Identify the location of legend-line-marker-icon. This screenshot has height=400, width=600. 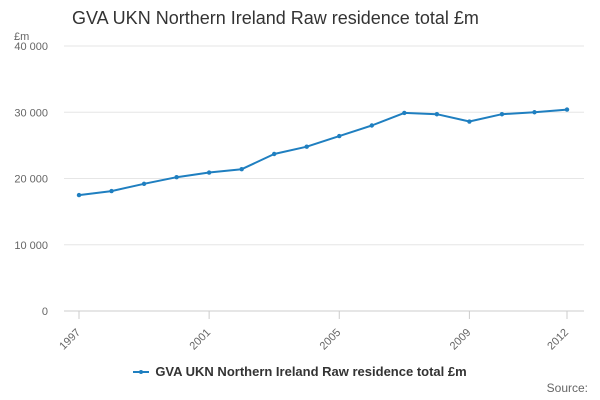
(141, 372).